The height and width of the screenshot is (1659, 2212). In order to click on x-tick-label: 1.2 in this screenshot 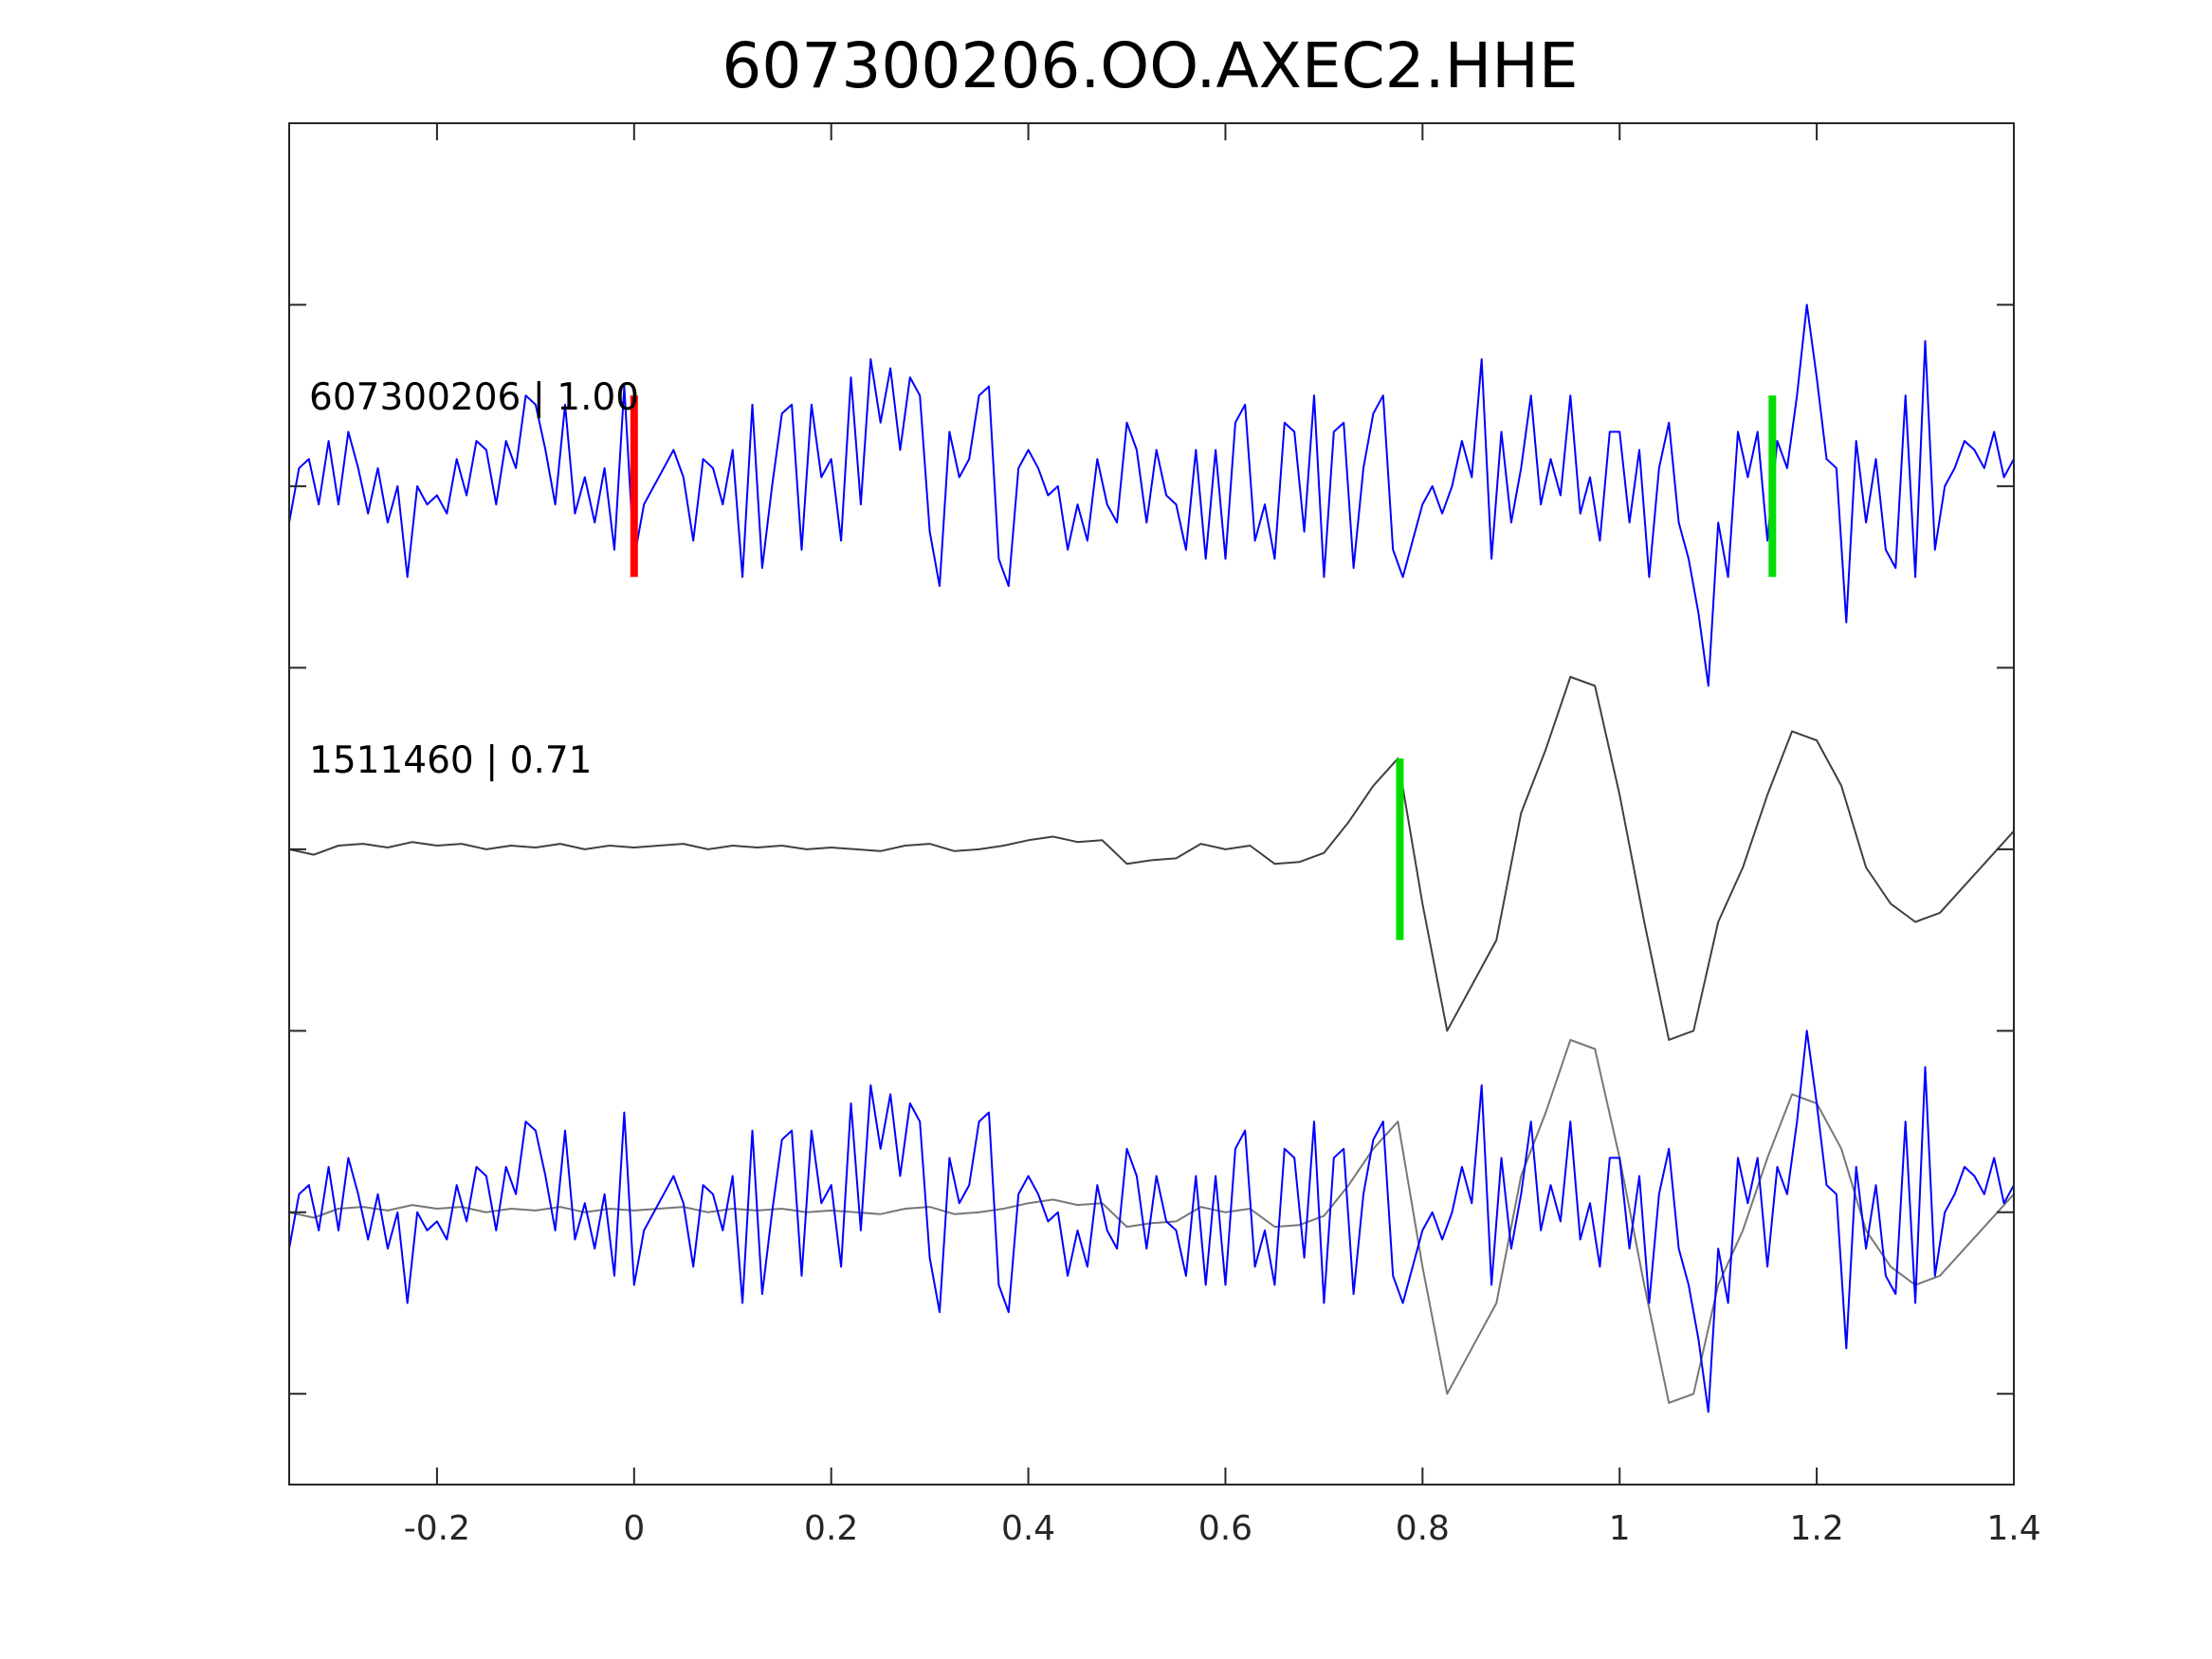, I will do `click(1816, 1528)`.